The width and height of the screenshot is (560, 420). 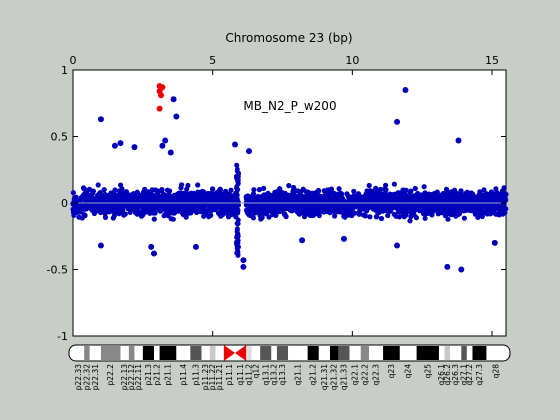 What do you see at coordinates (288, 38) in the screenshot?
I see `chart-title: Chromosome 23 (bp)` at bounding box center [288, 38].